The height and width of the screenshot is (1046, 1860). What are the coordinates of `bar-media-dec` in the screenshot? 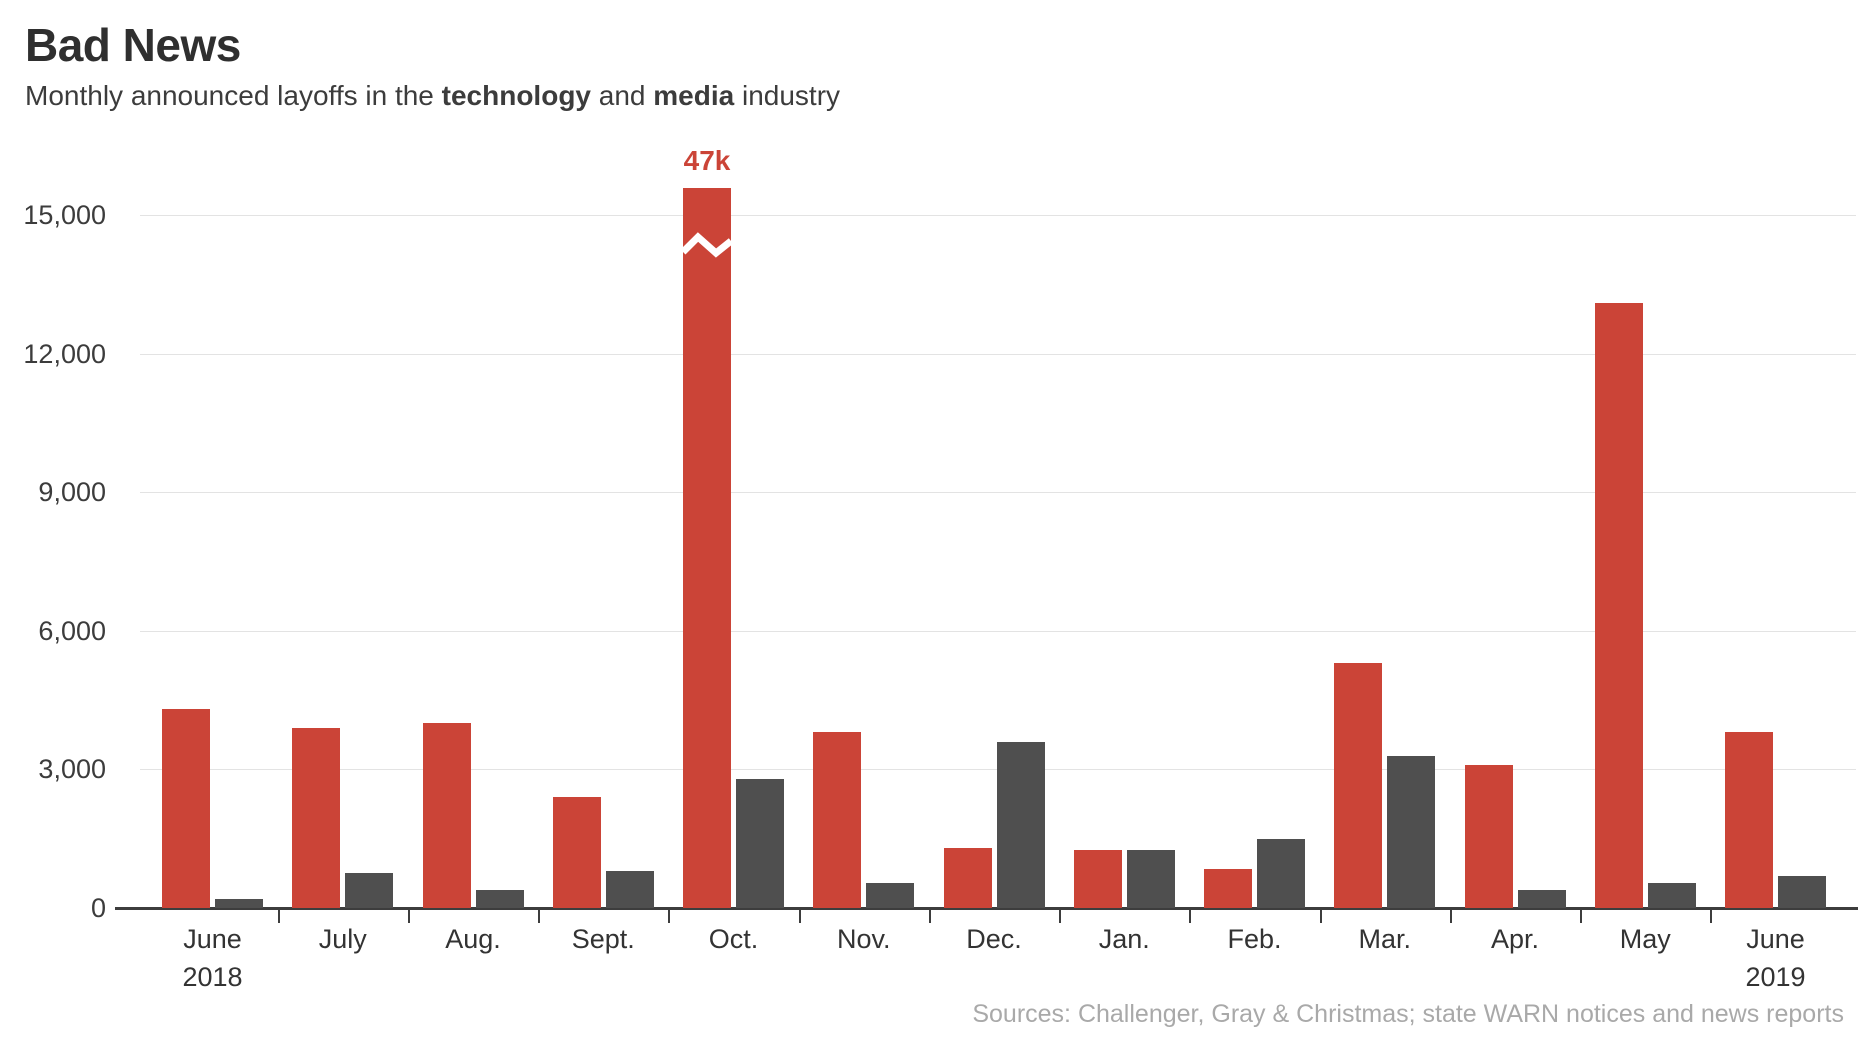 It's located at (1020, 824).